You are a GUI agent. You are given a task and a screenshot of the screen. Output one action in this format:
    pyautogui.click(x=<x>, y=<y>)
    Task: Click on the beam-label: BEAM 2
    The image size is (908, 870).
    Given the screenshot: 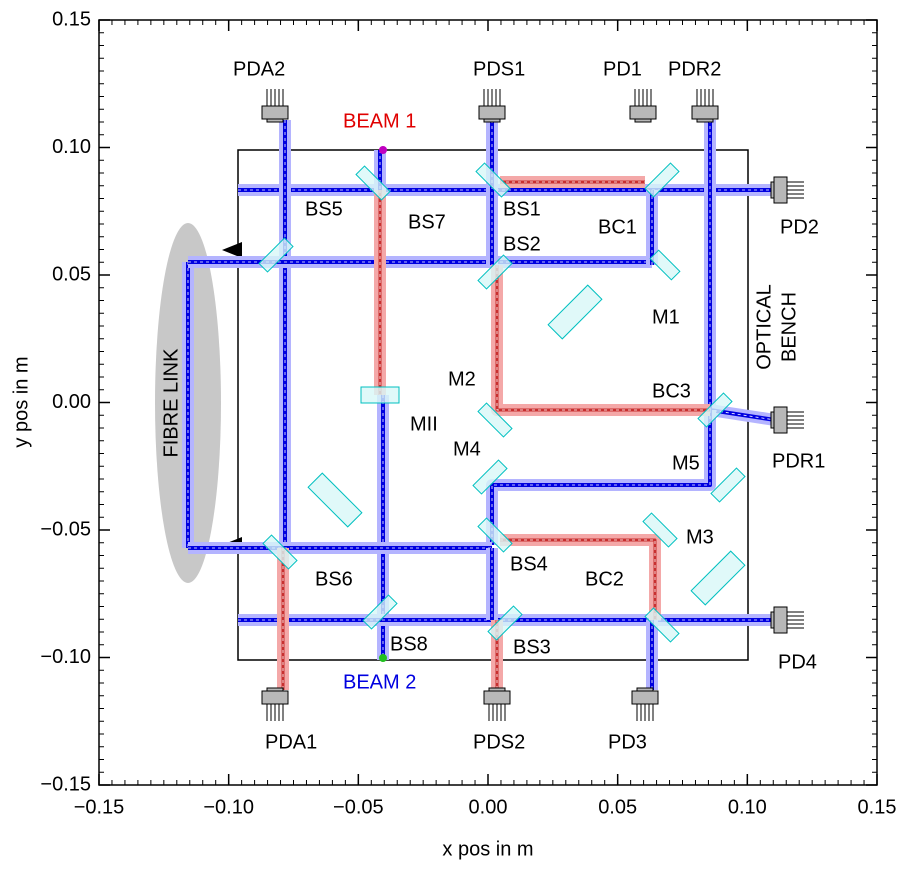 What is the action you would take?
    pyautogui.click(x=379, y=682)
    